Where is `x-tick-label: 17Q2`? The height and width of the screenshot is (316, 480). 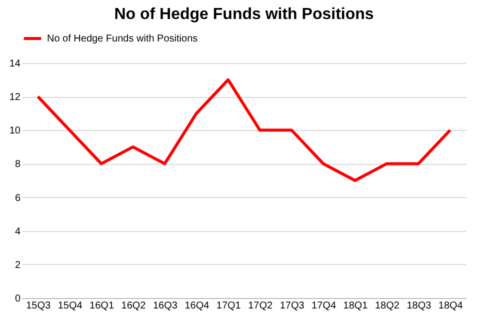 x-tick-label: 17Q2 is located at coordinates (261, 306).